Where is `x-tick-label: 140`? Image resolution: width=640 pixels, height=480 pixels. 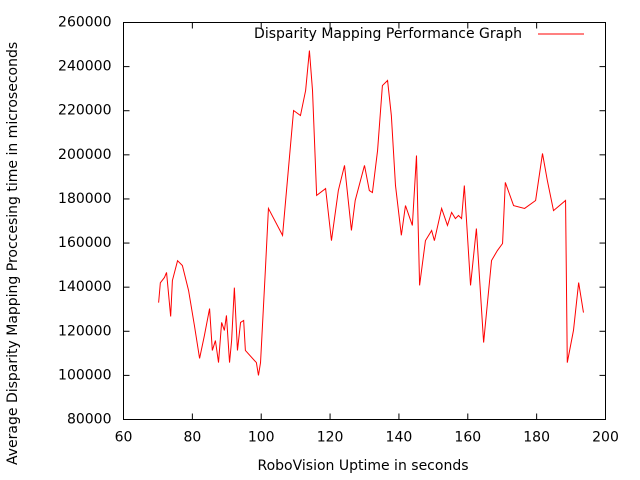 x-tick-label: 140 is located at coordinates (399, 438).